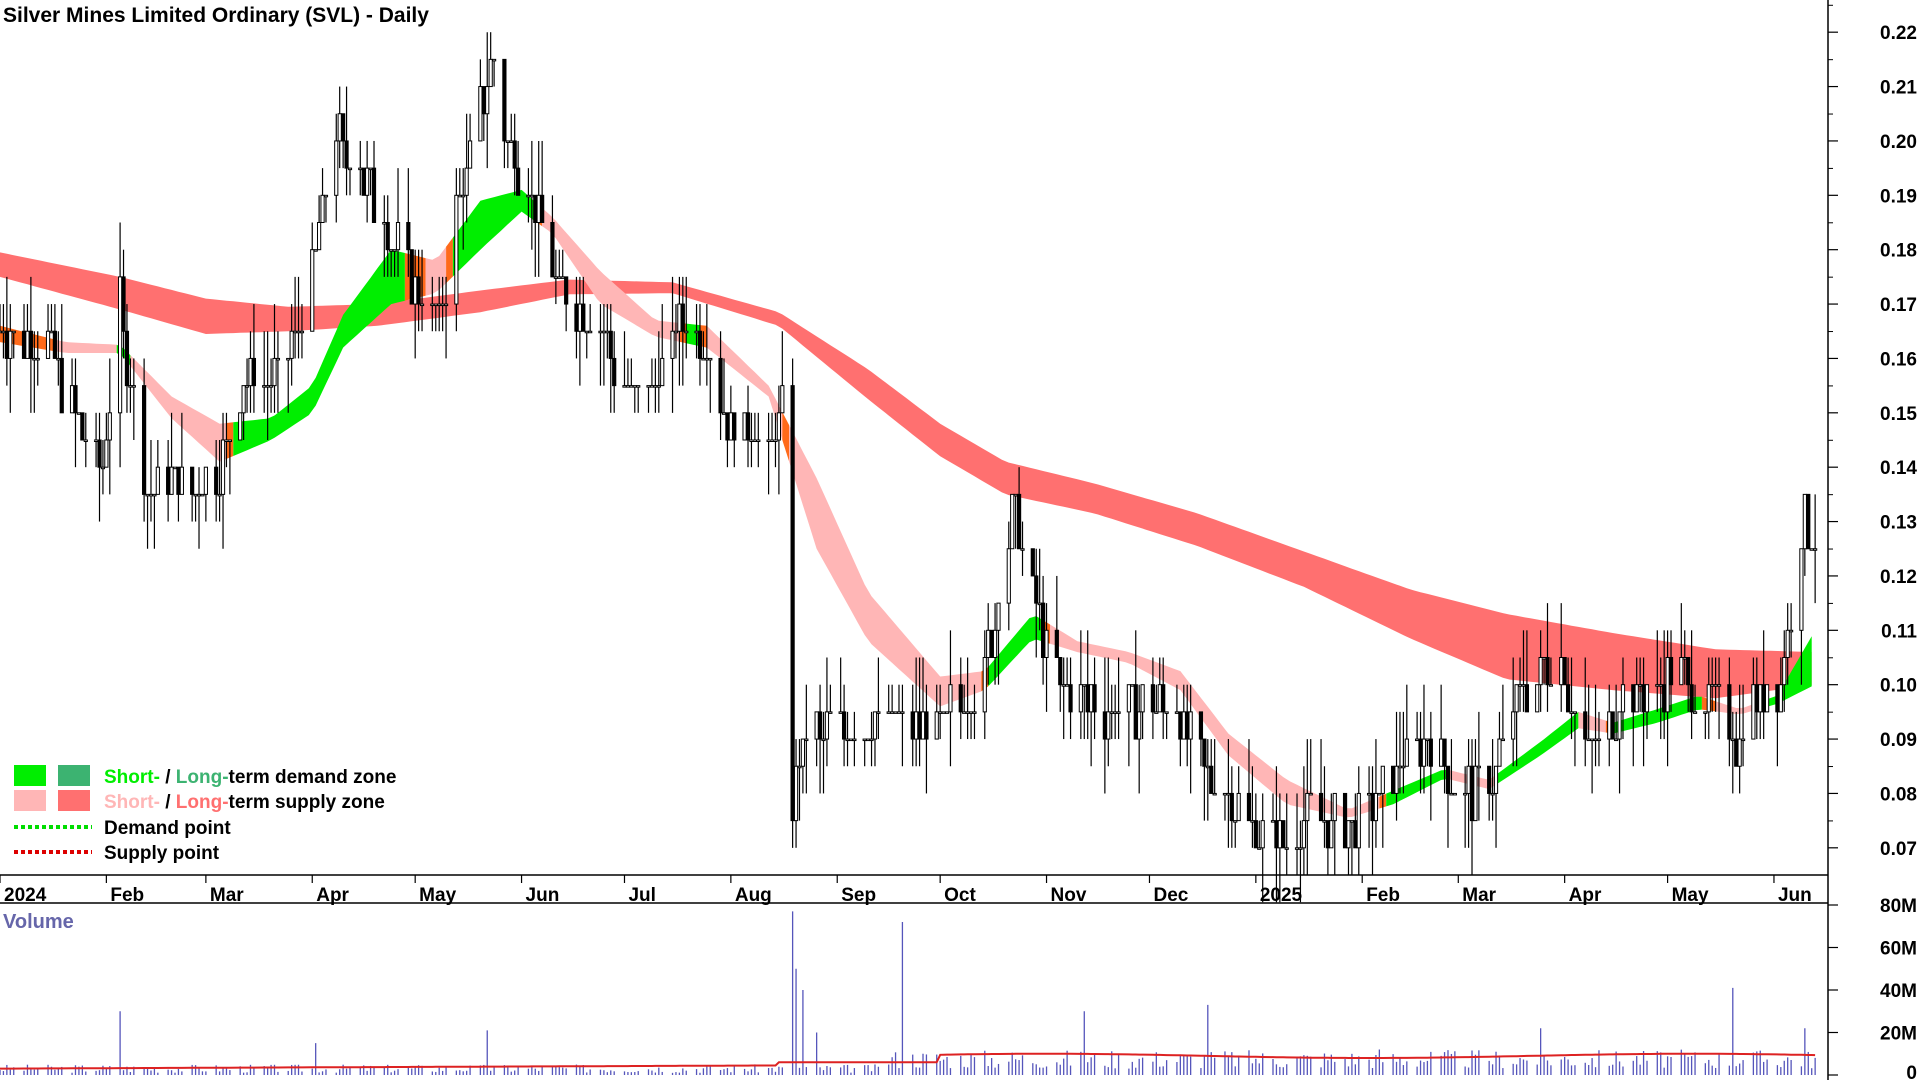  I want to click on legend-supply-long: Long-, so click(202, 802).